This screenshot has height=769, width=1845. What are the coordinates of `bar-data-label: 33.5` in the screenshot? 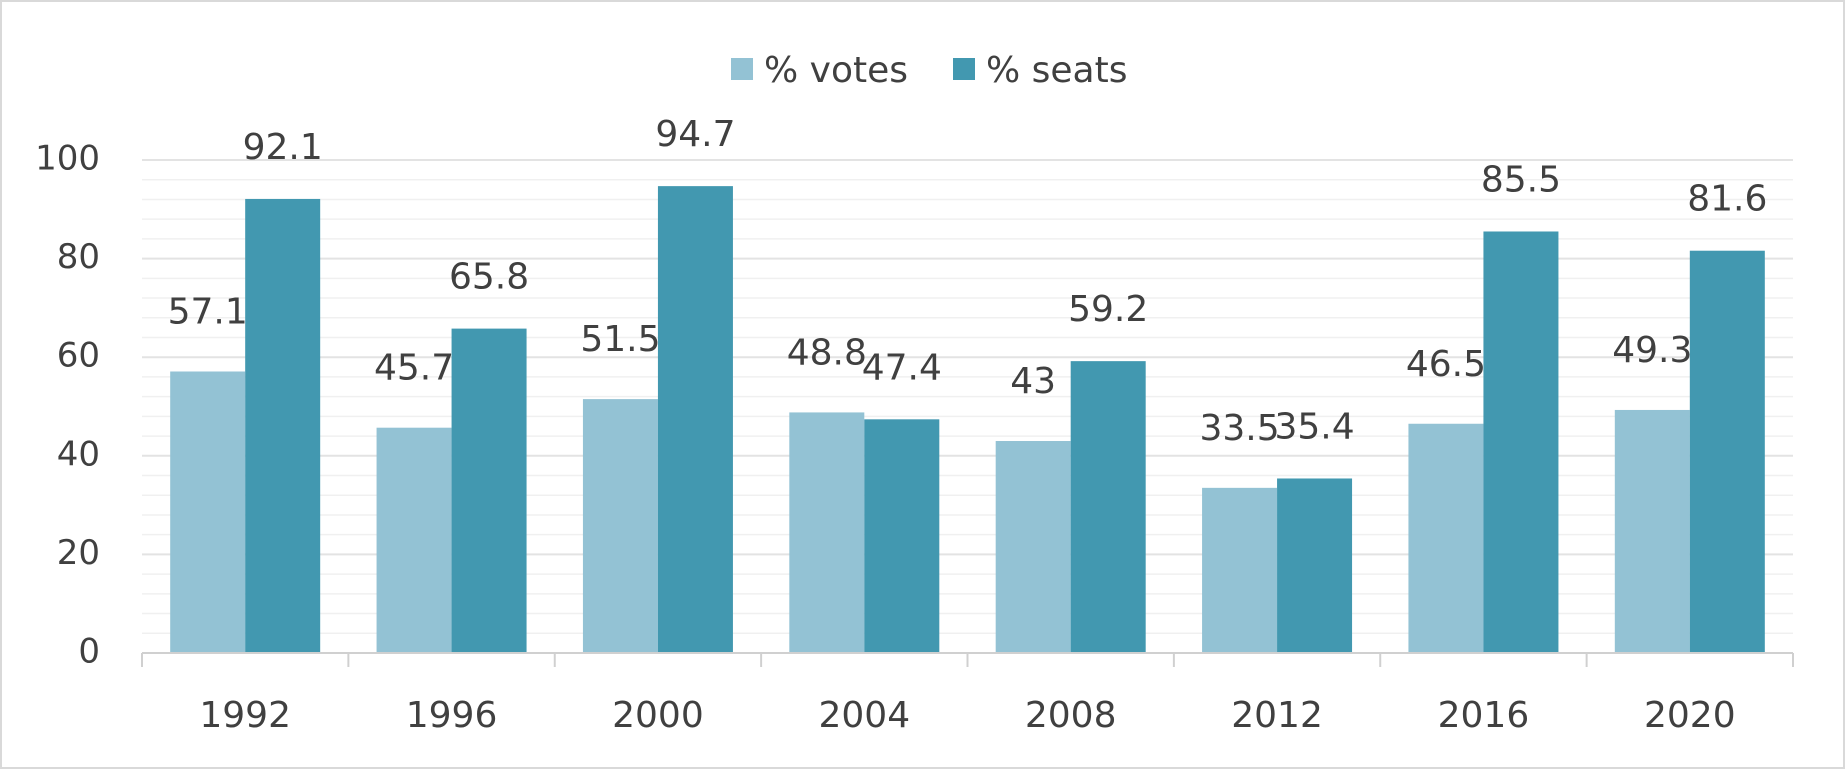 It's located at (1239, 428).